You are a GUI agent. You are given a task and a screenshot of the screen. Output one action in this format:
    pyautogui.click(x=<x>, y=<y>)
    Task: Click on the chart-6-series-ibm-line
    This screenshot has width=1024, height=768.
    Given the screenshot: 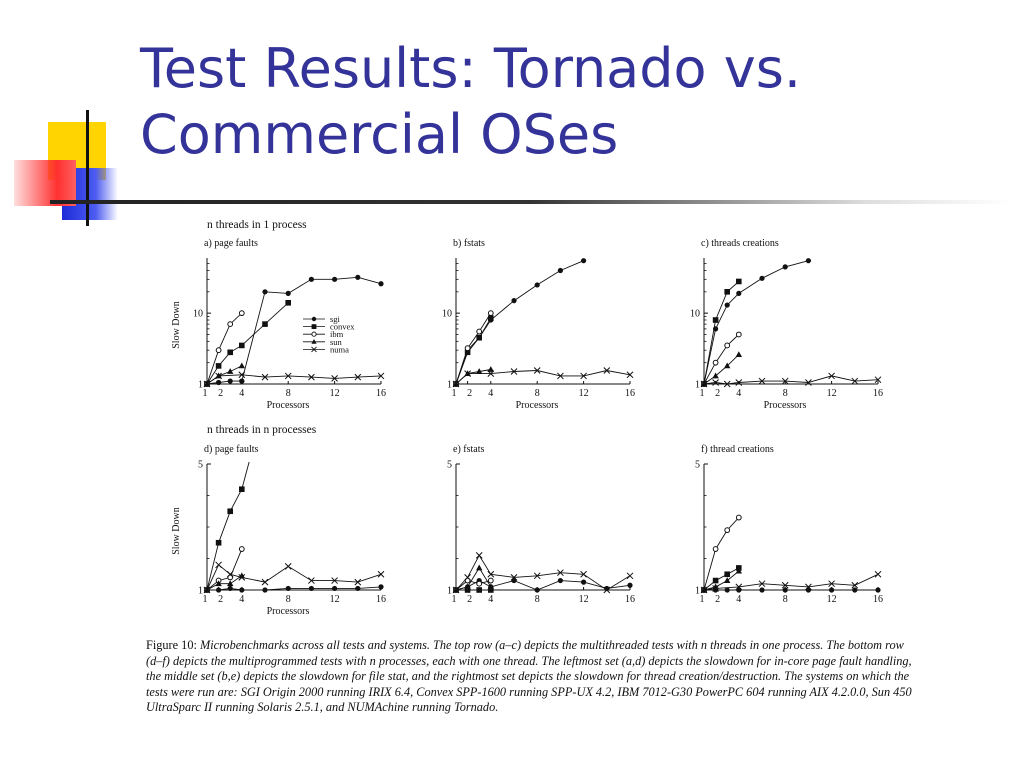 What is the action you would take?
    pyautogui.click(x=722, y=554)
    